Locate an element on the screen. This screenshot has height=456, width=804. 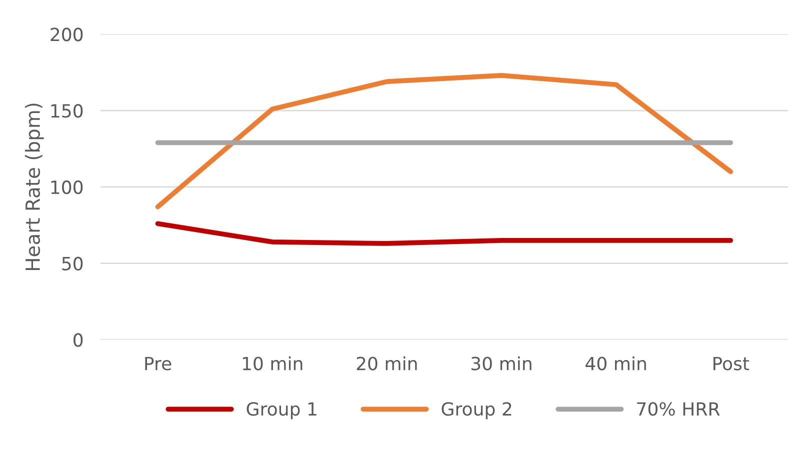
x-tick-label: Post is located at coordinates (732, 363).